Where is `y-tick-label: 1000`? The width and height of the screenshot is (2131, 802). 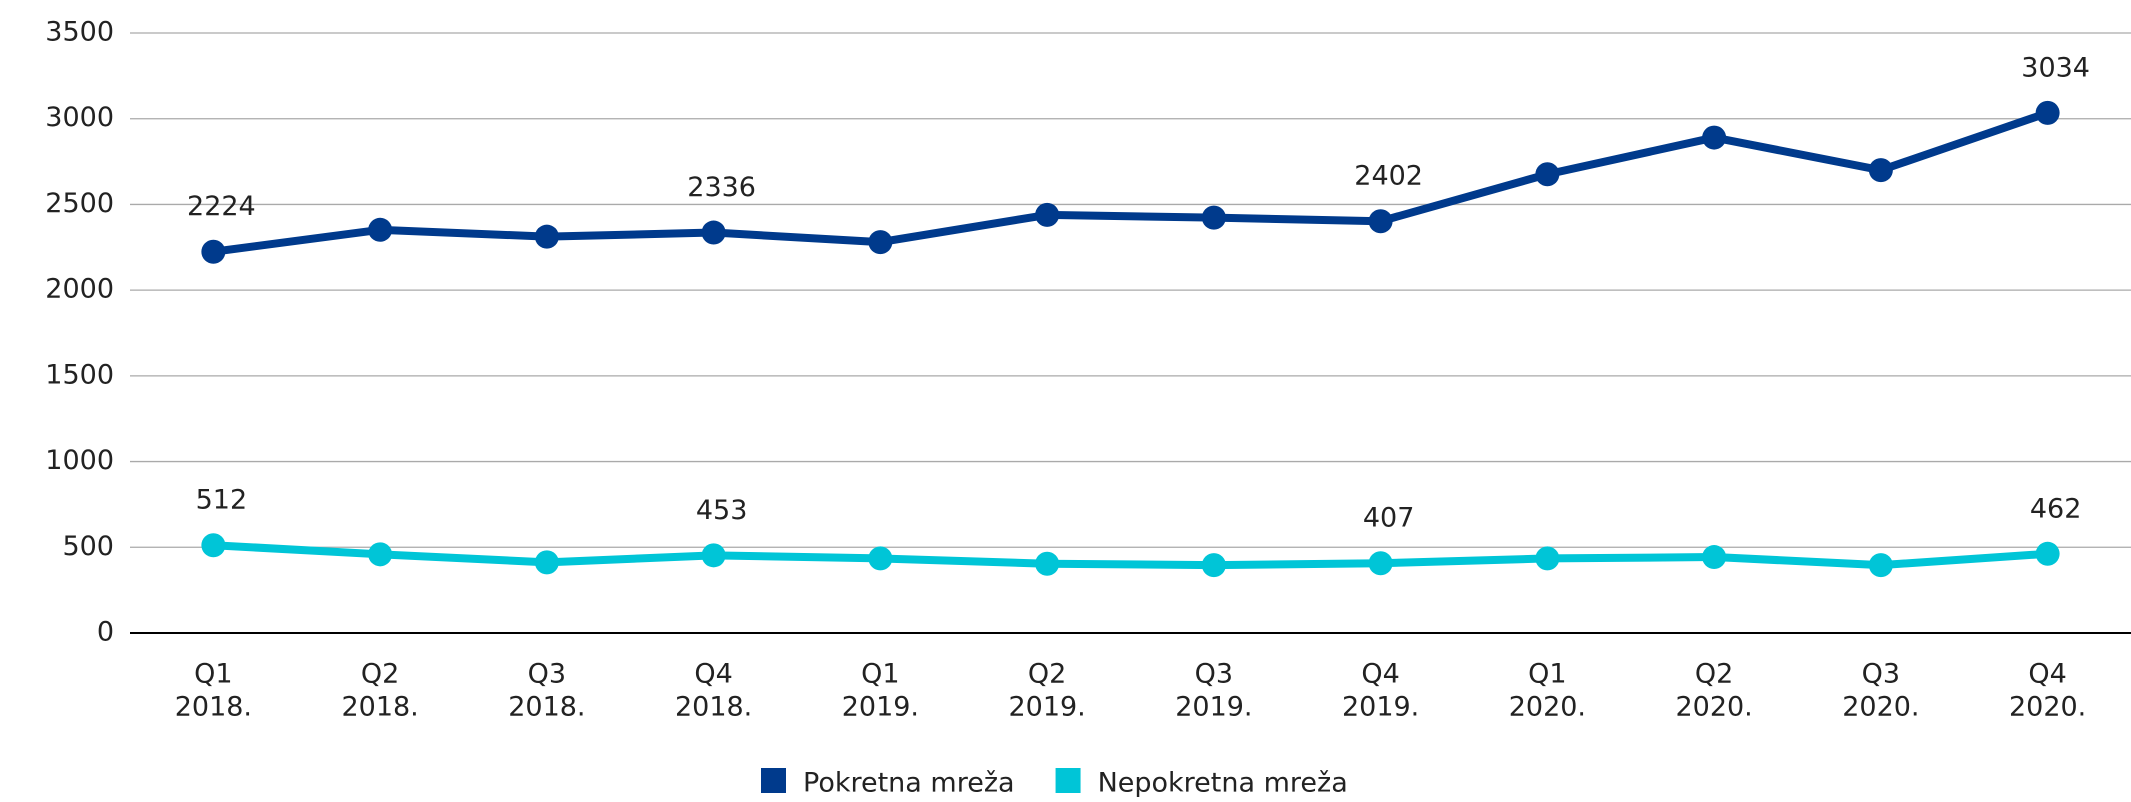 y-tick-label: 1000 is located at coordinates (79, 460).